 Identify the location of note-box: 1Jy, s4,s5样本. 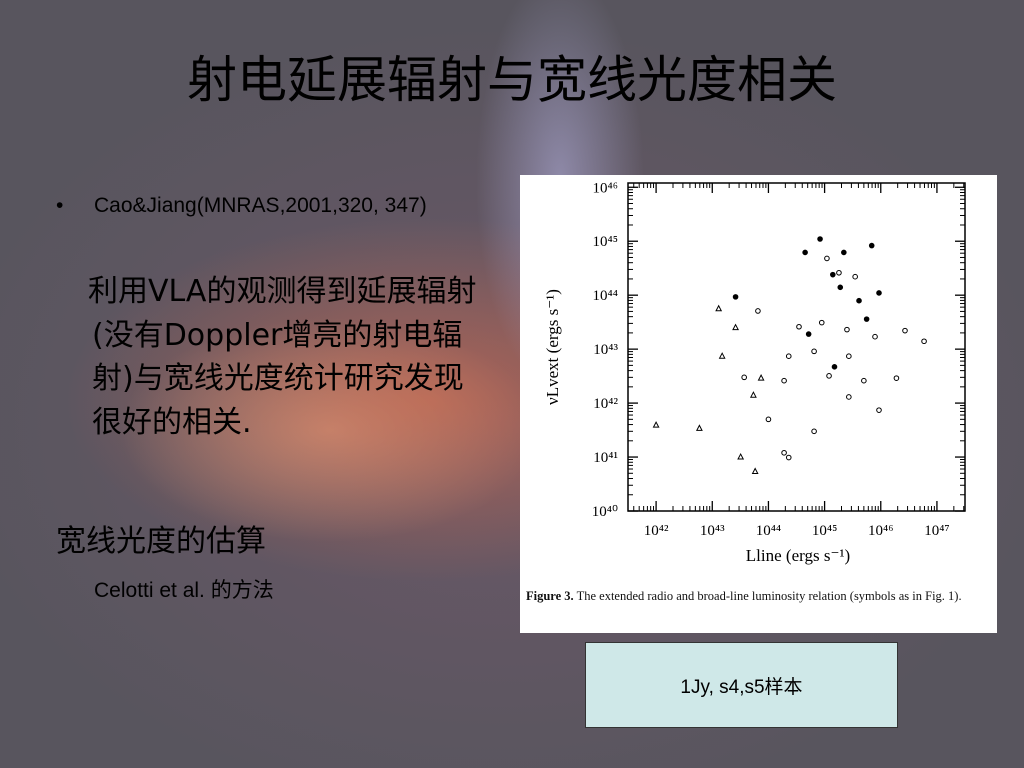
(741, 685).